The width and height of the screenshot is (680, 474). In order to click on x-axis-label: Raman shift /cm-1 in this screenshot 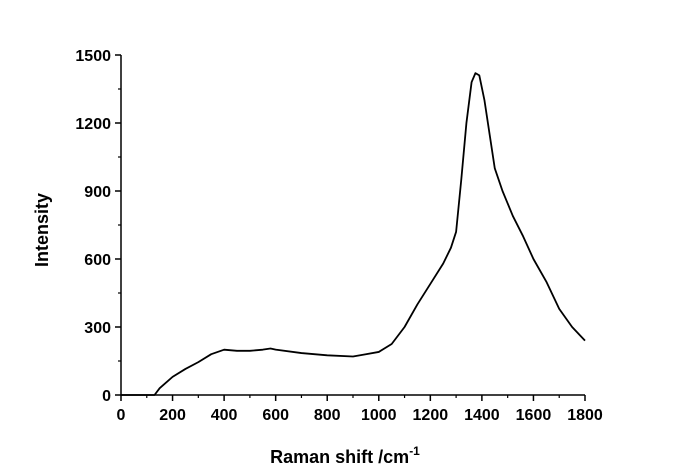, I will do `click(345, 455)`.